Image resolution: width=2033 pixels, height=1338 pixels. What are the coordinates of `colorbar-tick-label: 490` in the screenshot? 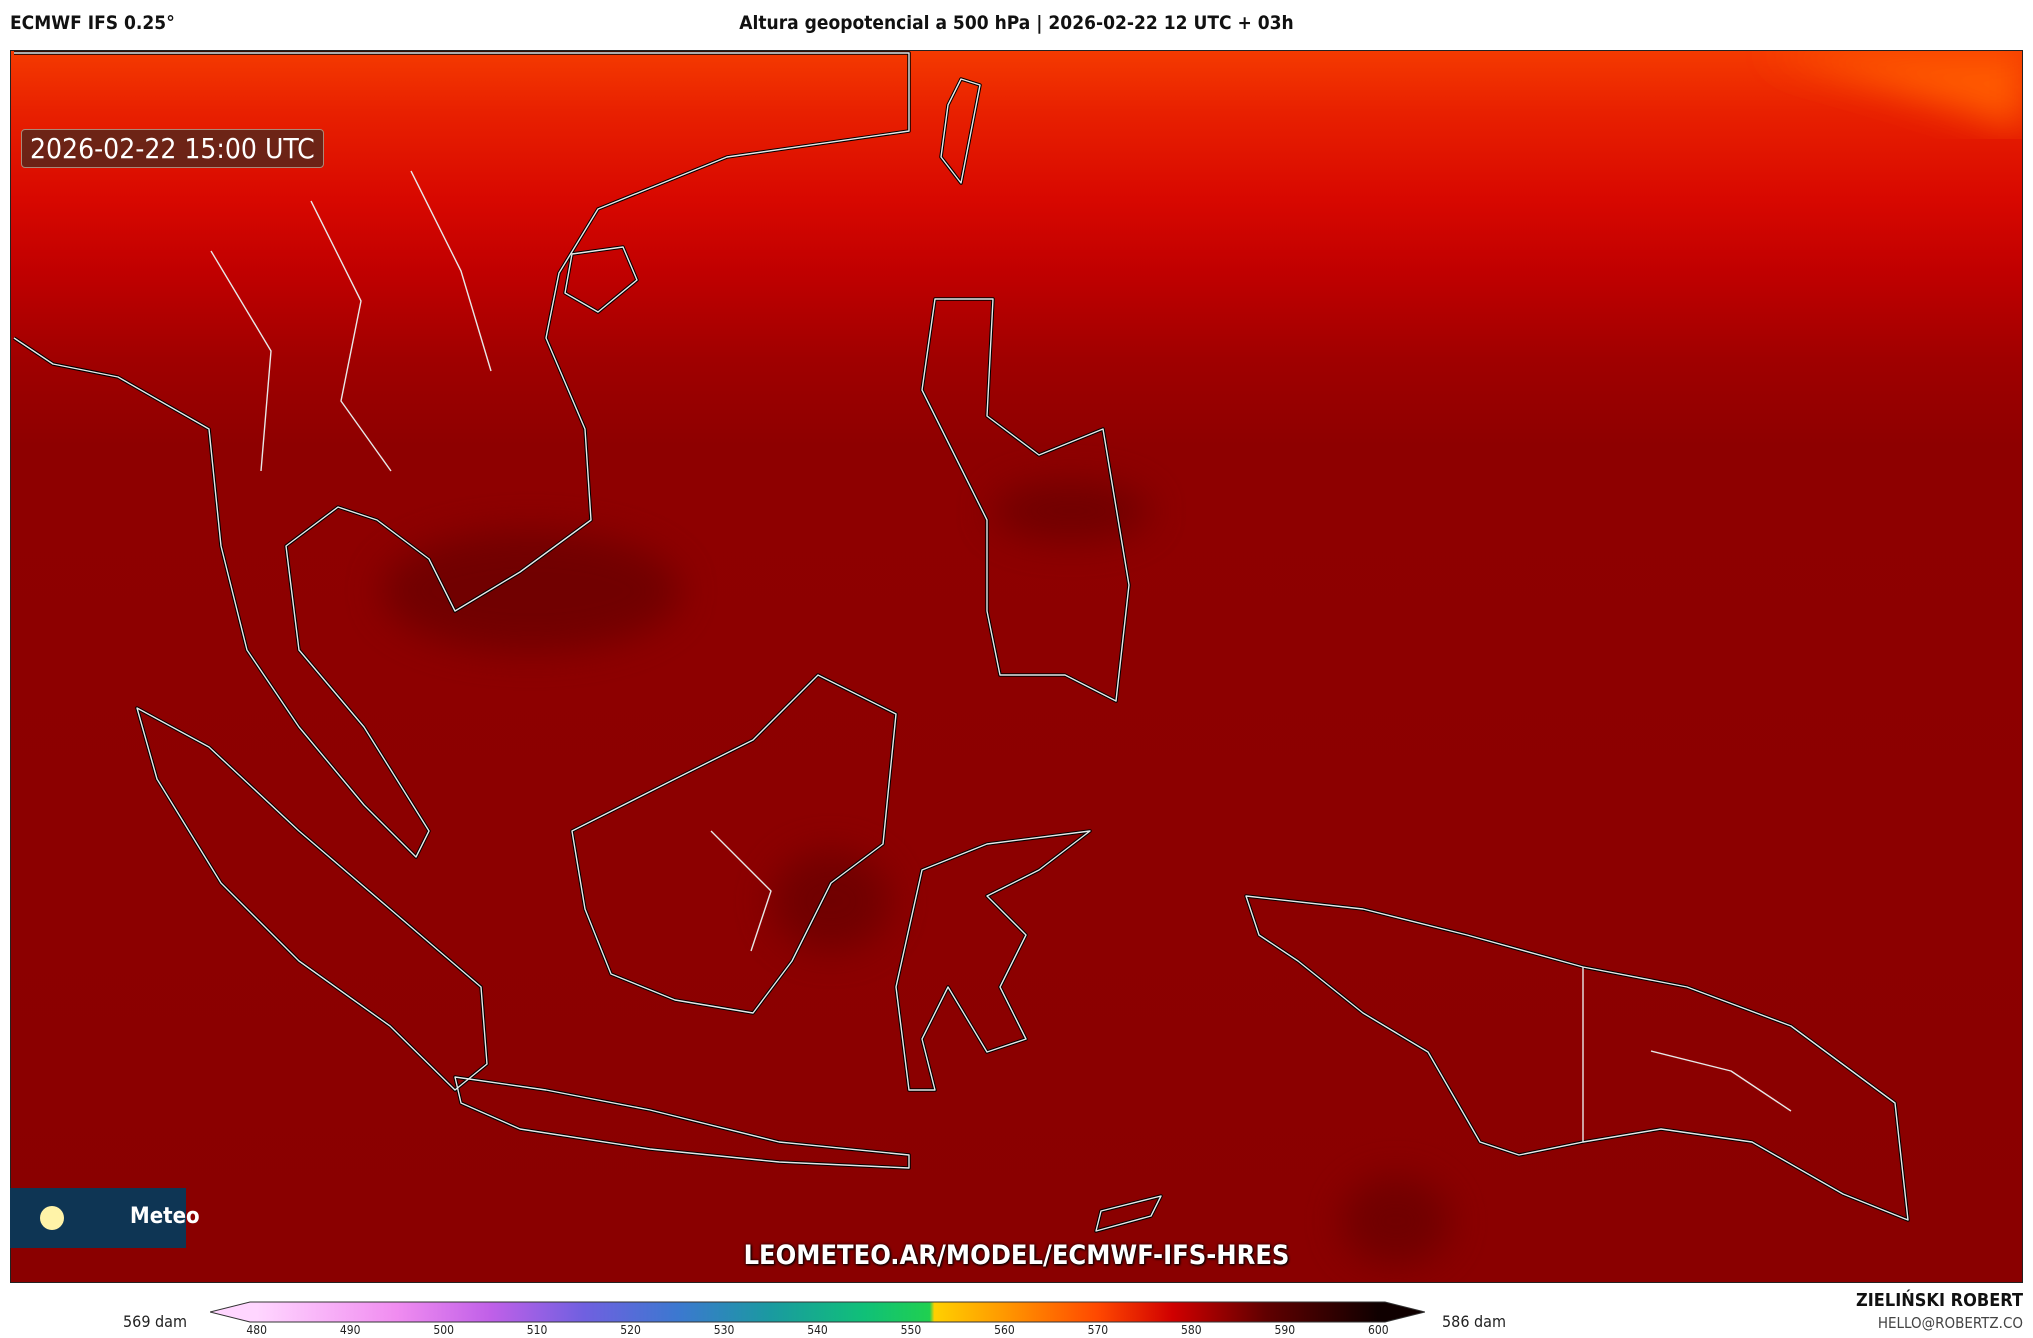 It's located at (350, 1330).